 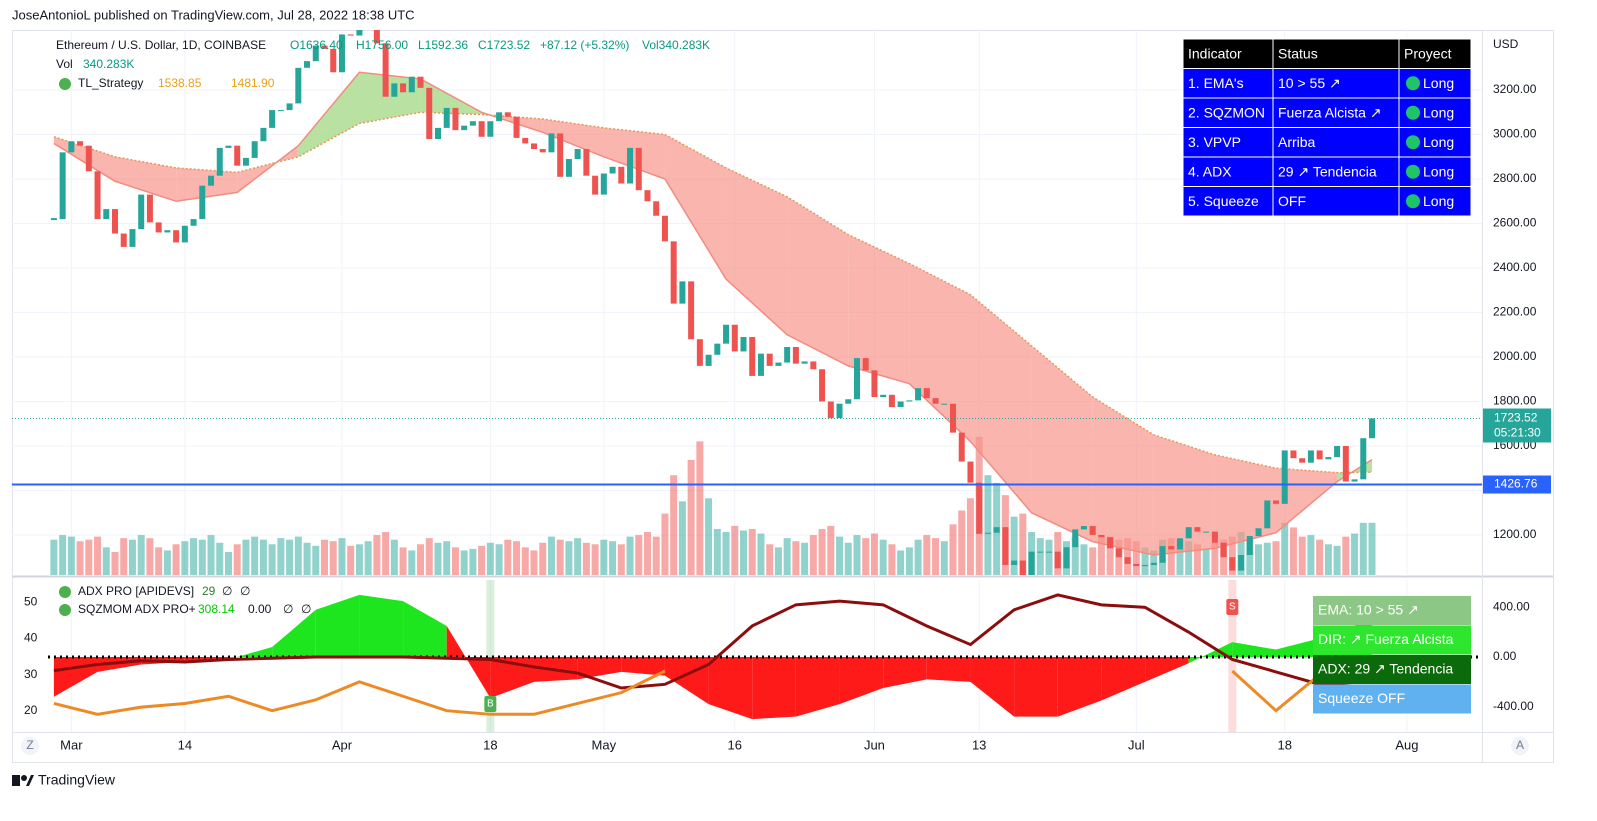 What do you see at coordinates (342, 744) in the screenshot?
I see `x-tick-label: Apr` at bounding box center [342, 744].